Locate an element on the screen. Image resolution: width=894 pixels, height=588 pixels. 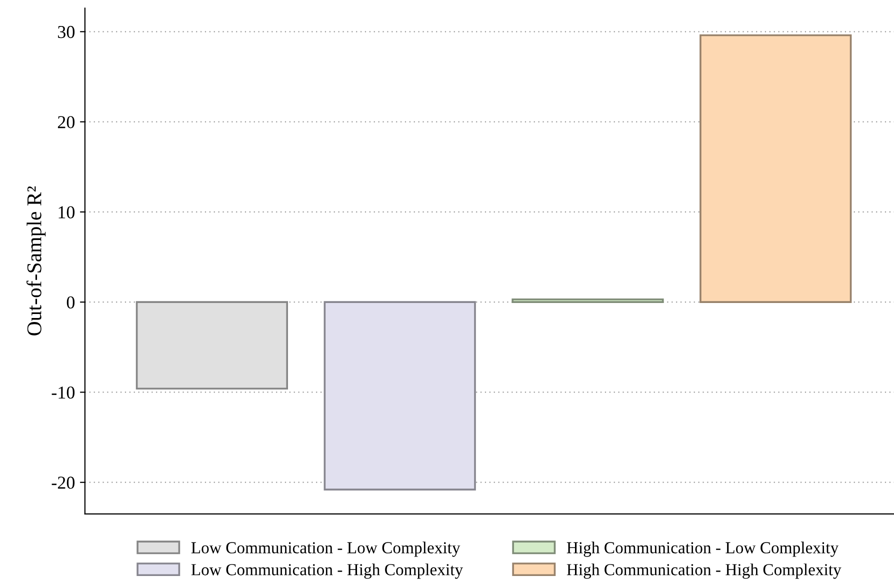
legend-label: Low Communication - Low Complexity is located at coordinates (325, 549).